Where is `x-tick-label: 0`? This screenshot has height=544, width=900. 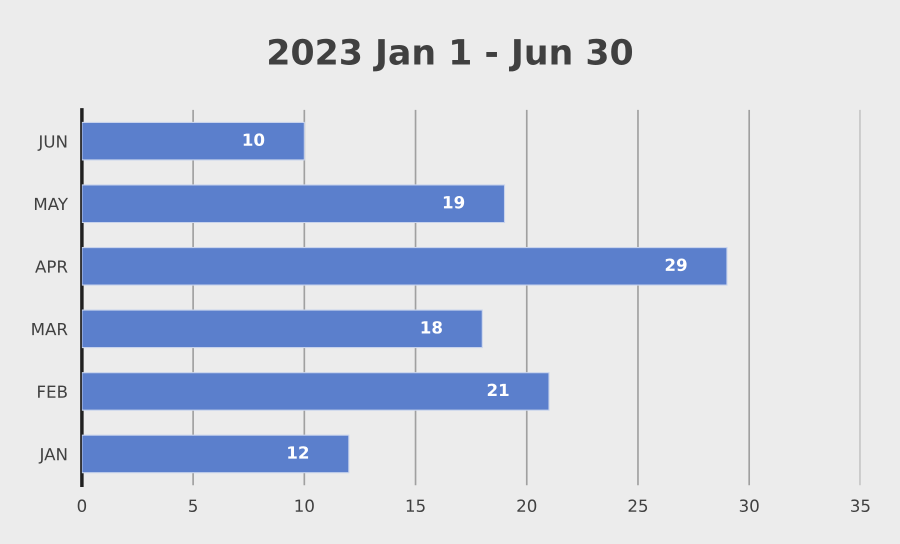 x-tick-label: 0 is located at coordinates (82, 505).